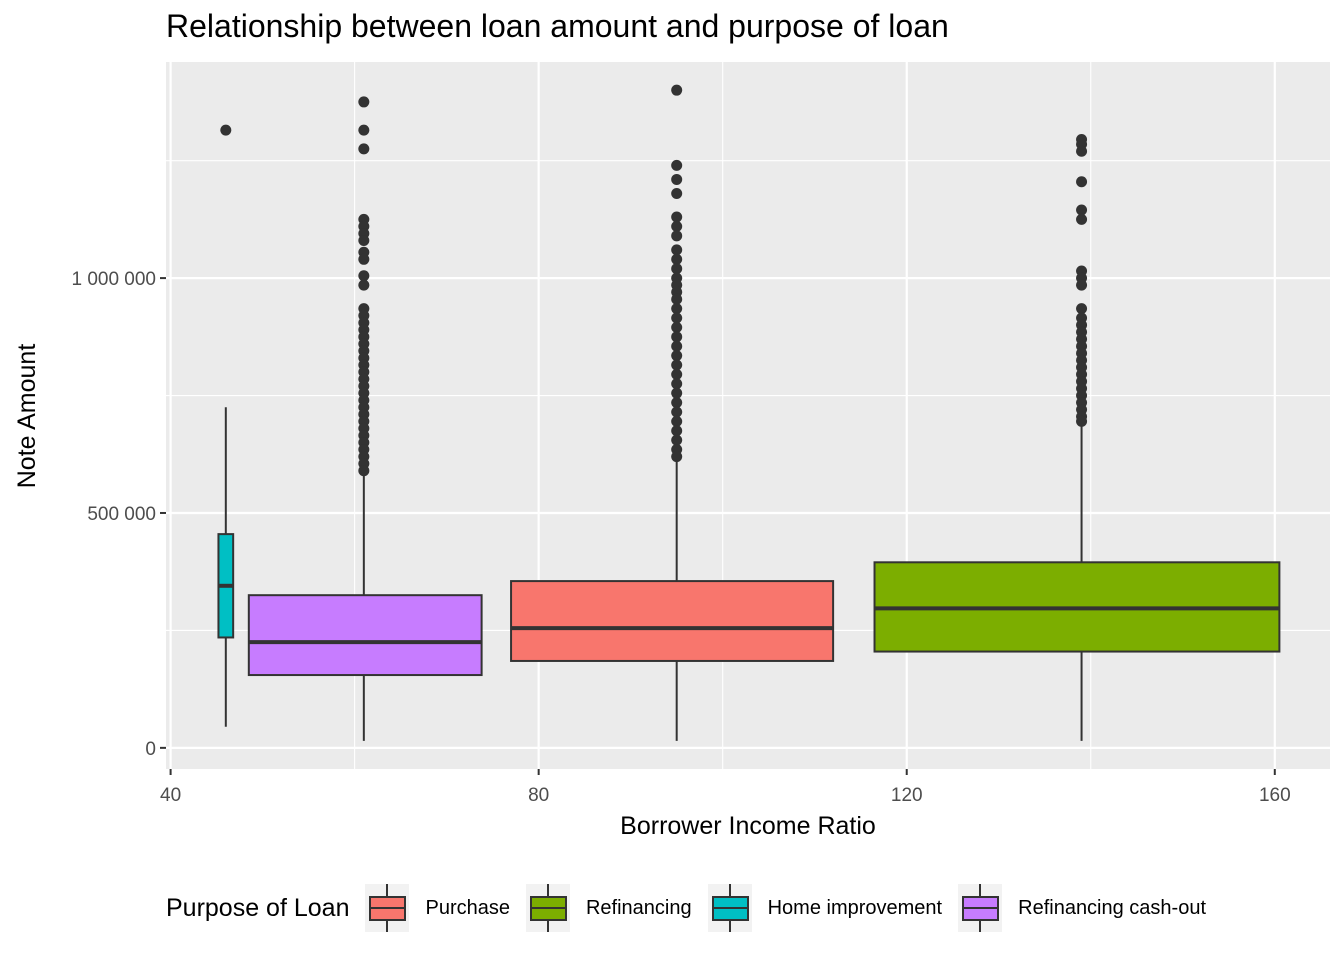 The height and width of the screenshot is (960, 1344). What do you see at coordinates (226, 425) in the screenshot?
I see `box-home-improvement` at bounding box center [226, 425].